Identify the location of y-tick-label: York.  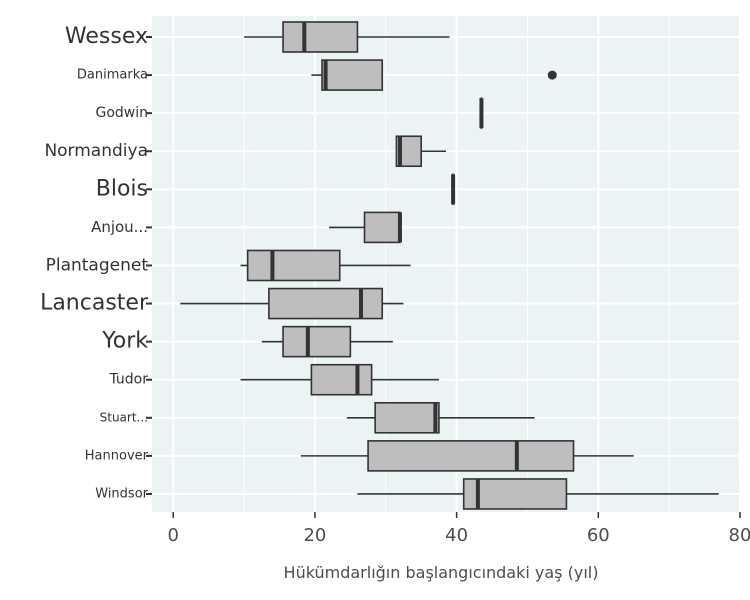
(124, 341).